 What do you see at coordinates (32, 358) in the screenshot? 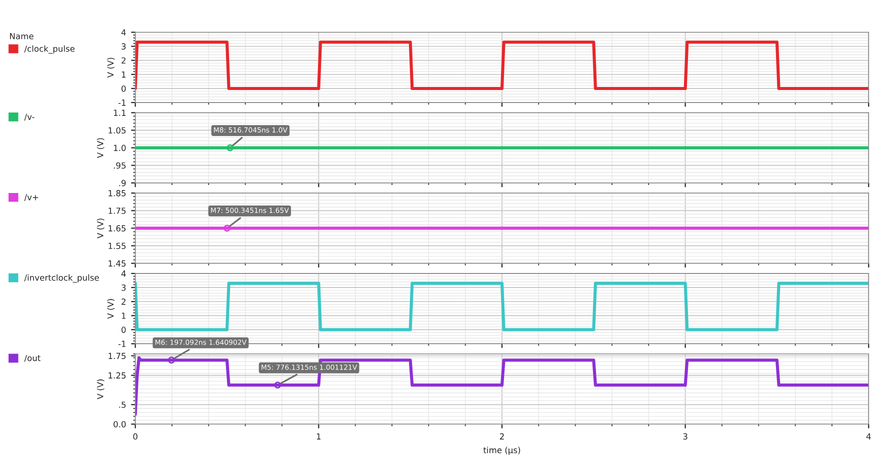
I see `legend-label: /out` at bounding box center [32, 358].